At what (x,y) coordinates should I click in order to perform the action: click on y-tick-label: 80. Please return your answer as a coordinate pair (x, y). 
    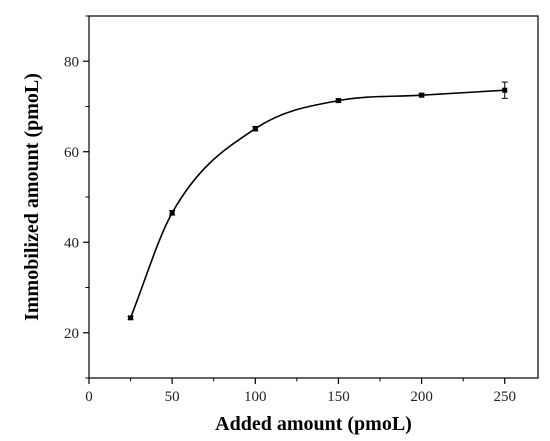
    Looking at the image, I should click on (71, 62).